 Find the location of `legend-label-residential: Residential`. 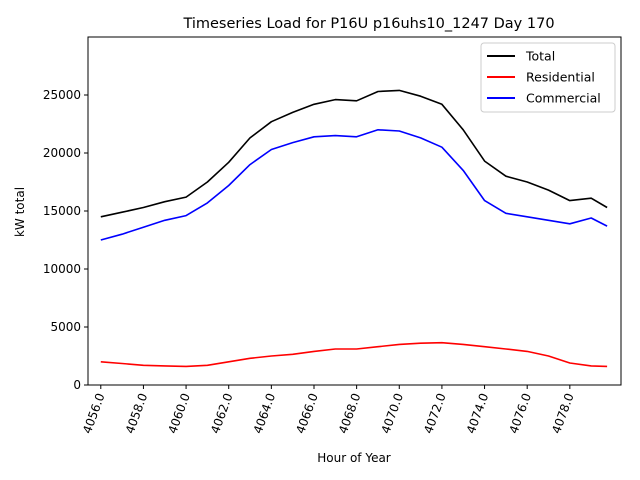

legend-label-residential: Residential is located at coordinates (560, 77).